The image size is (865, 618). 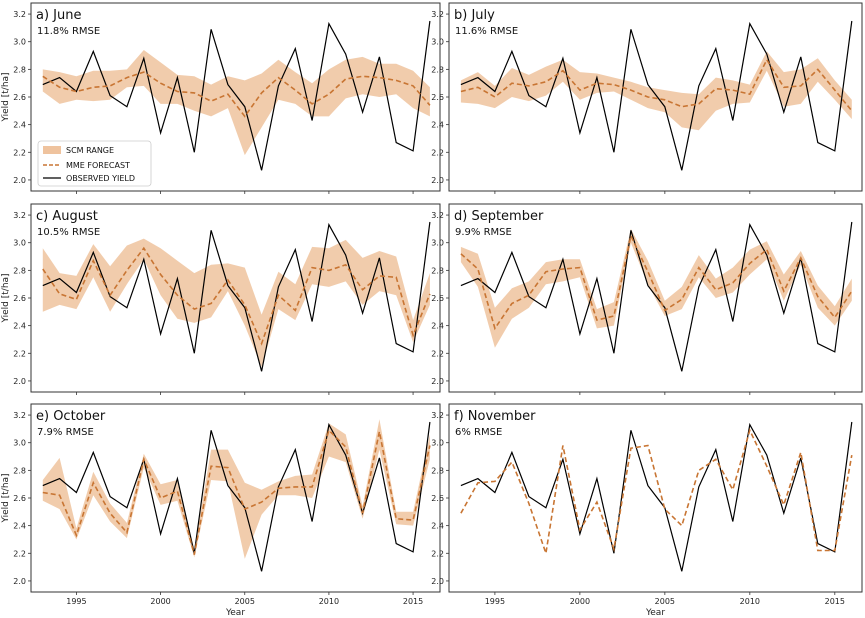 I want to click on panel-rmse: 10.5% RMSE, so click(x=68, y=232).